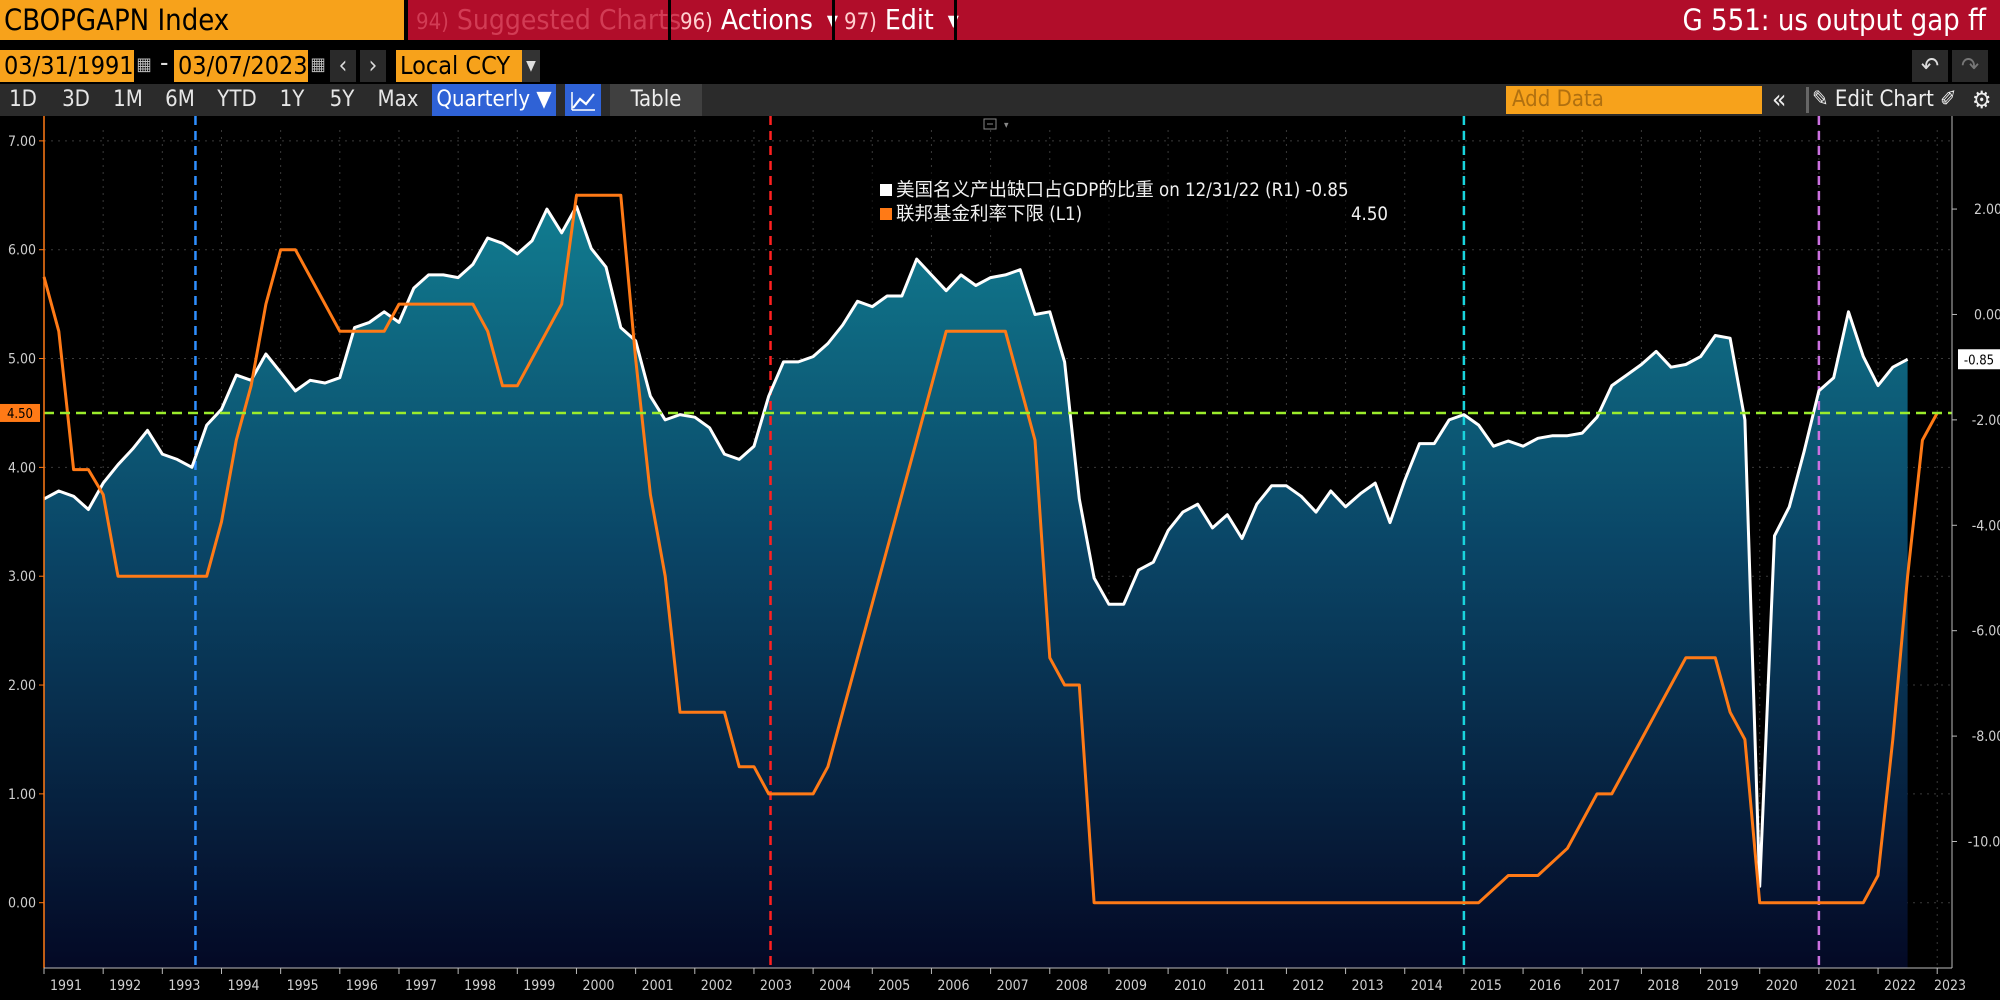 The height and width of the screenshot is (1000, 2000). Describe the element at coordinates (494, 100) in the screenshot. I see `periodicity-select: Quarterly ▼` at that location.